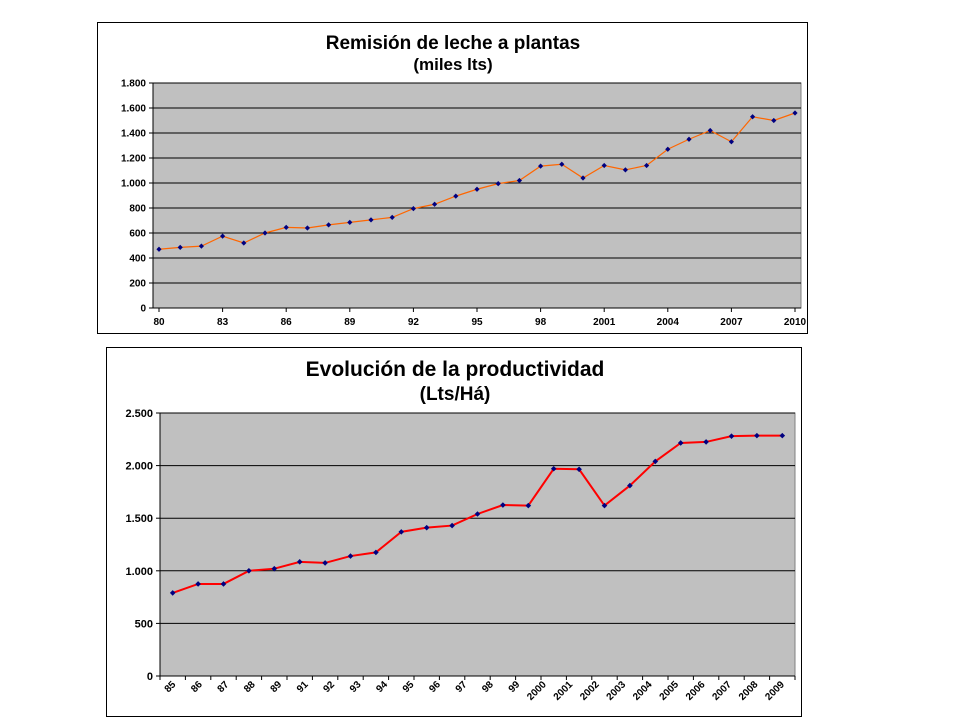 The image size is (960, 720). I want to click on chart2-x-tick-label: 98, so click(488, 687).